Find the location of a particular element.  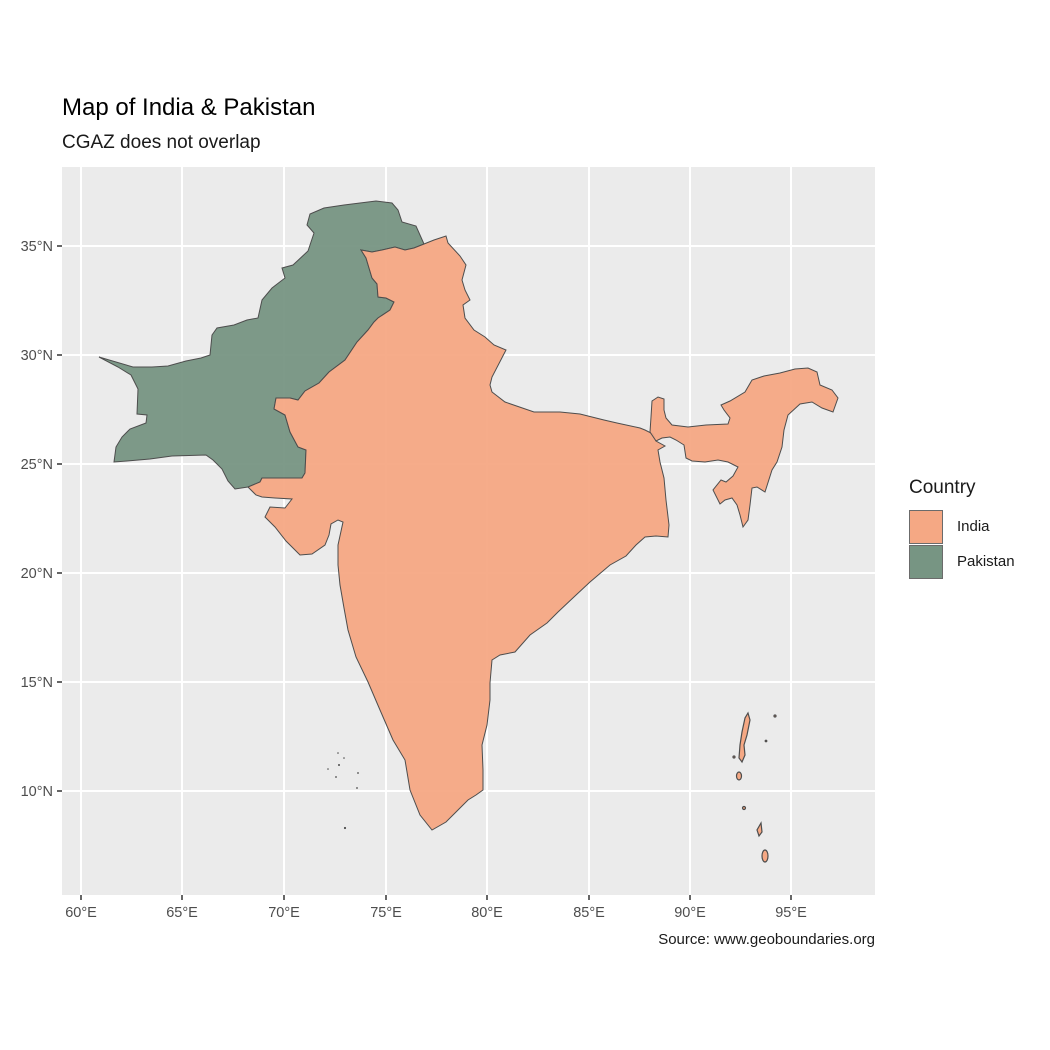

legend-item-india: India is located at coordinates (962, 526).